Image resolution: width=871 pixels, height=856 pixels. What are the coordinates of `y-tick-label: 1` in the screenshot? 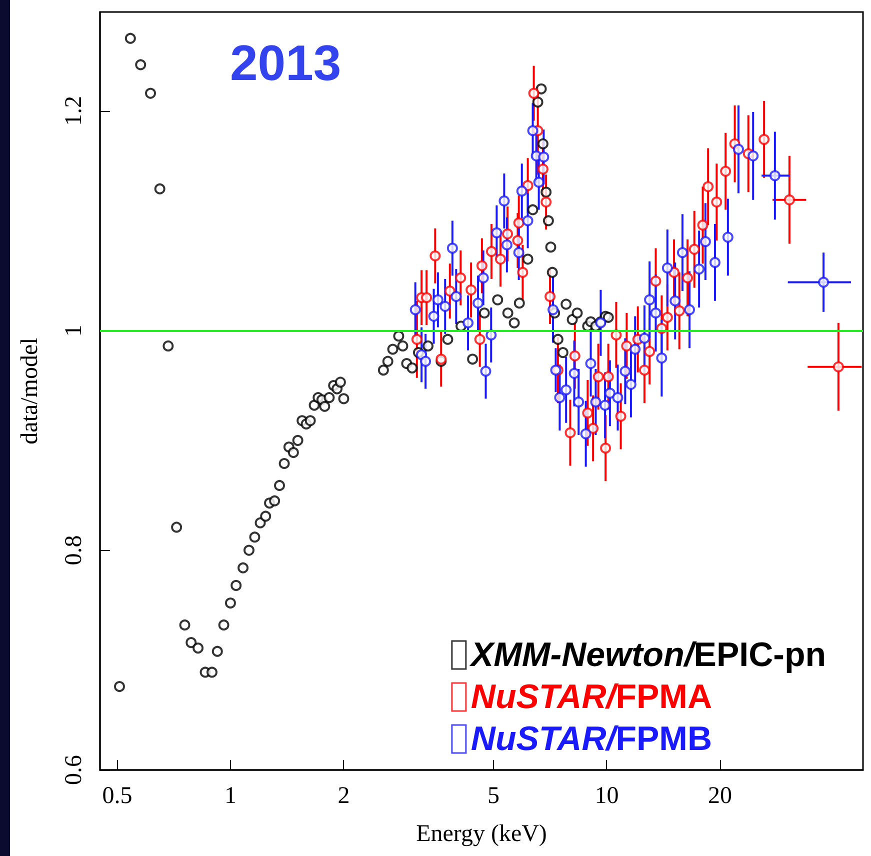 It's located at (74, 330).